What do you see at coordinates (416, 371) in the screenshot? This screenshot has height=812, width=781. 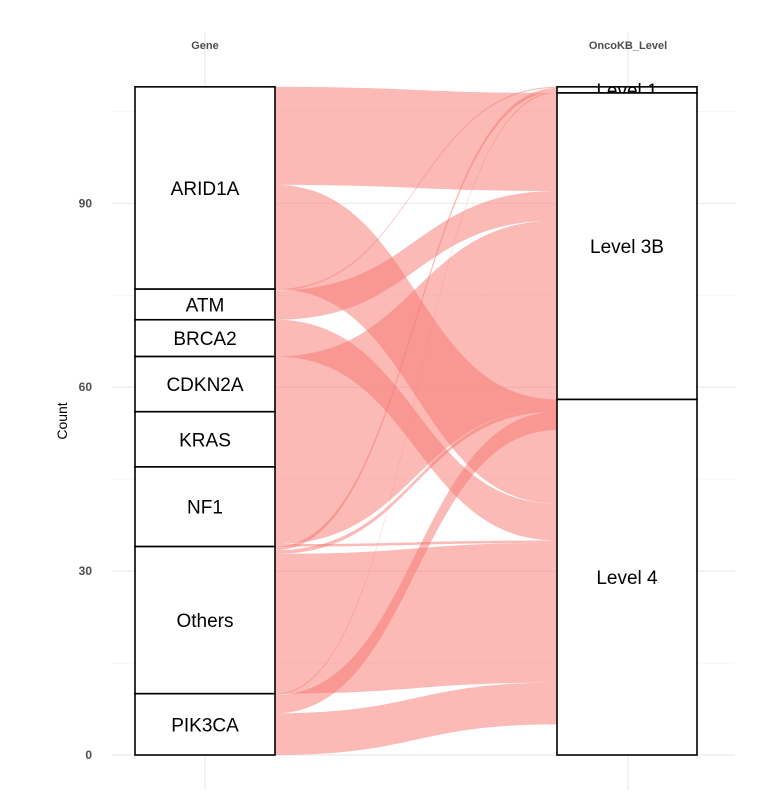 I see `flow-kras-to-level-3b` at bounding box center [416, 371].